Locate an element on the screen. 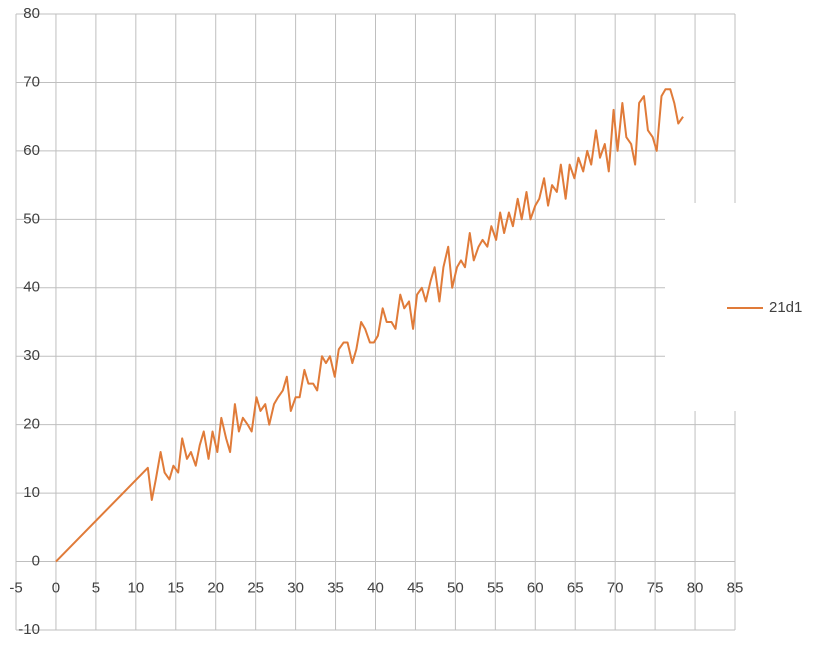  y-tick-label: 30 is located at coordinates (31, 355).